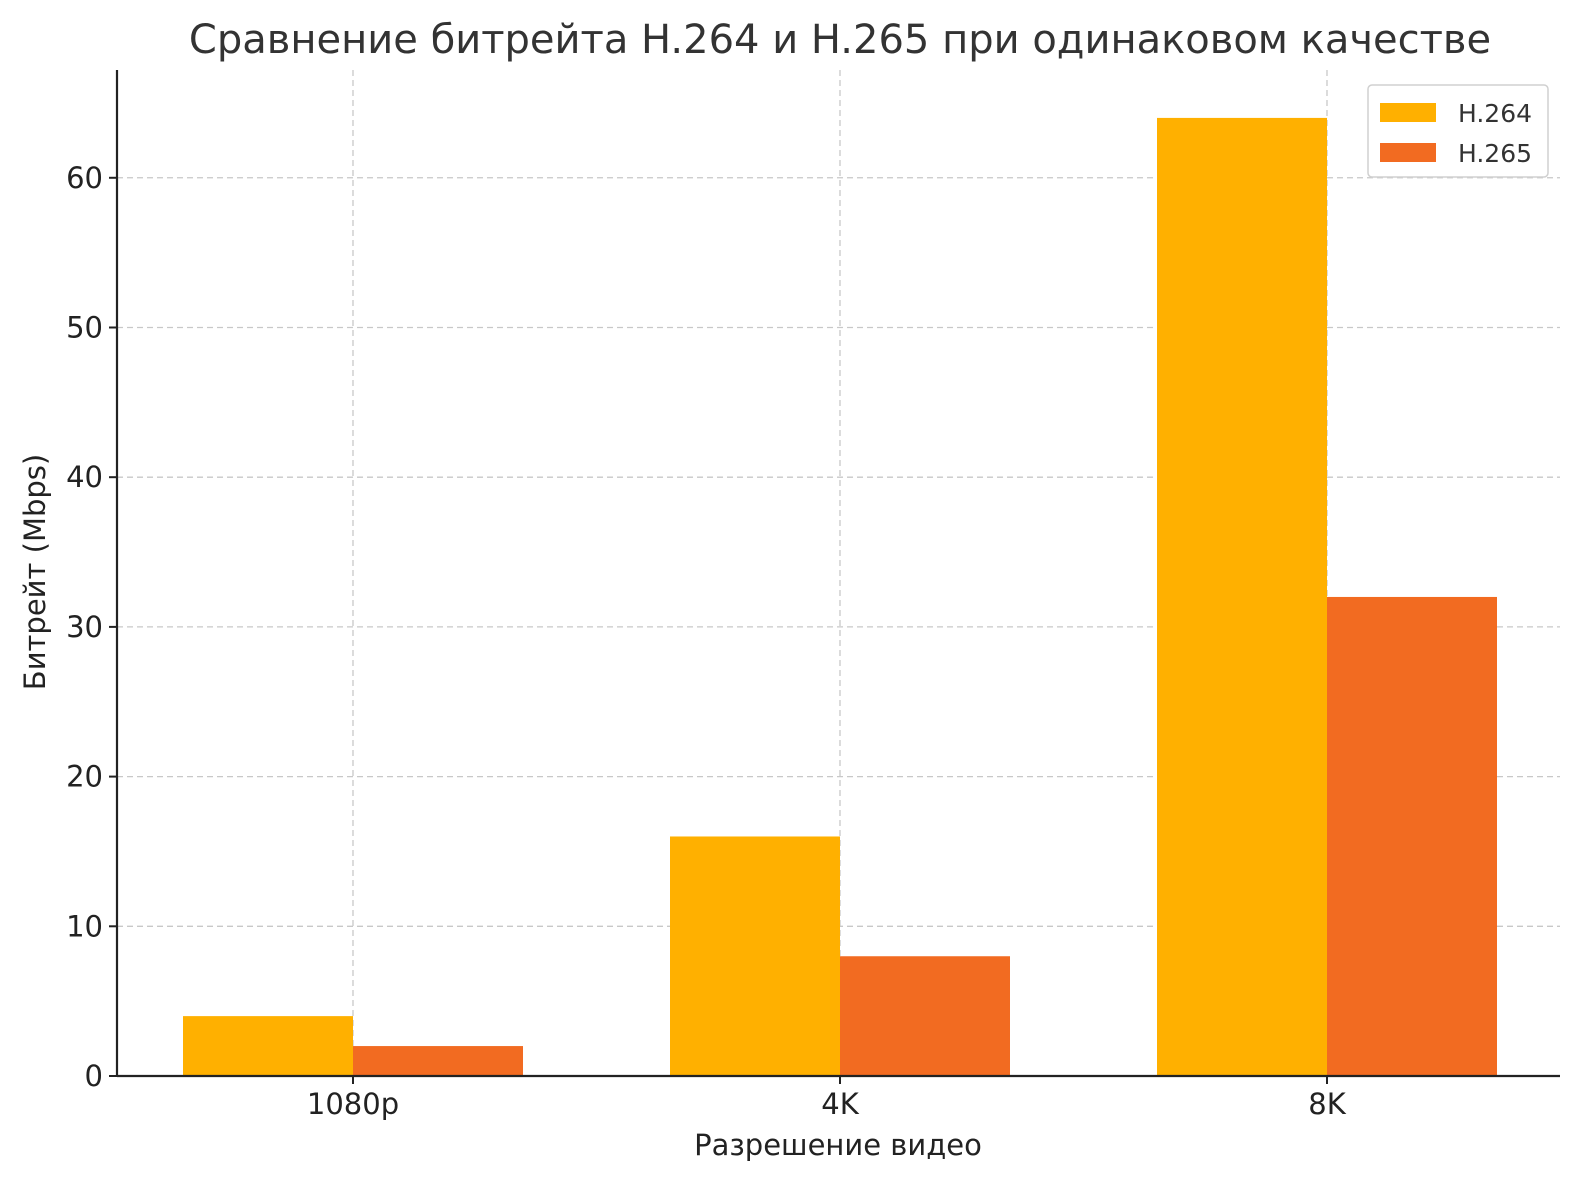 This screenshot has width=1581, height=1180. Describe the element at coordinates (353, 1104) in the screenshot. I see `x-tick-label: 1080p` at that location.